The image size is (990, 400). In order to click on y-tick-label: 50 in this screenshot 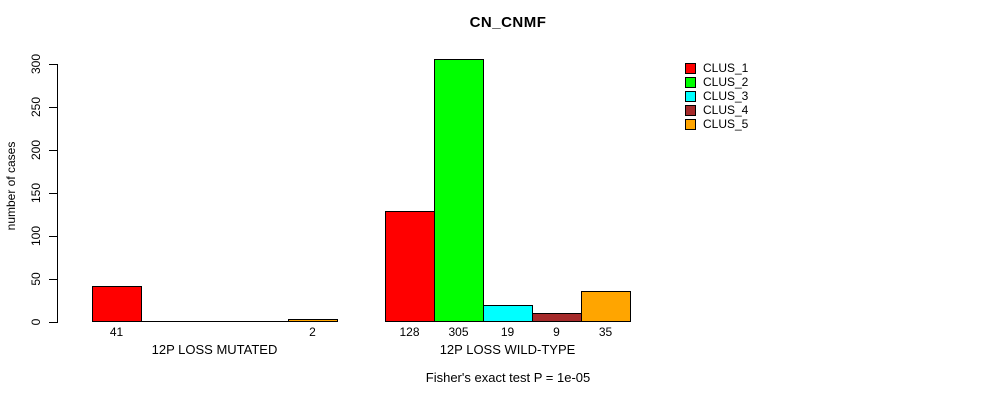, I will do `click(36, 279)`.